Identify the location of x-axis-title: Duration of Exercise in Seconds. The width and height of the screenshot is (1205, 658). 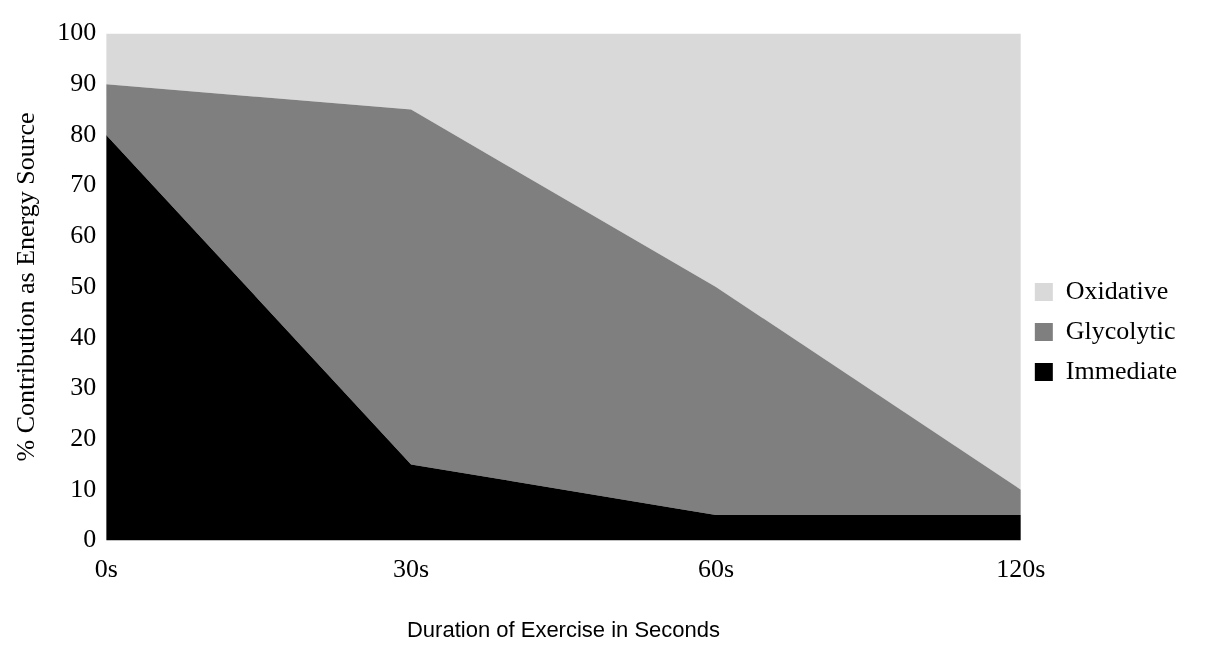
(563, 629).